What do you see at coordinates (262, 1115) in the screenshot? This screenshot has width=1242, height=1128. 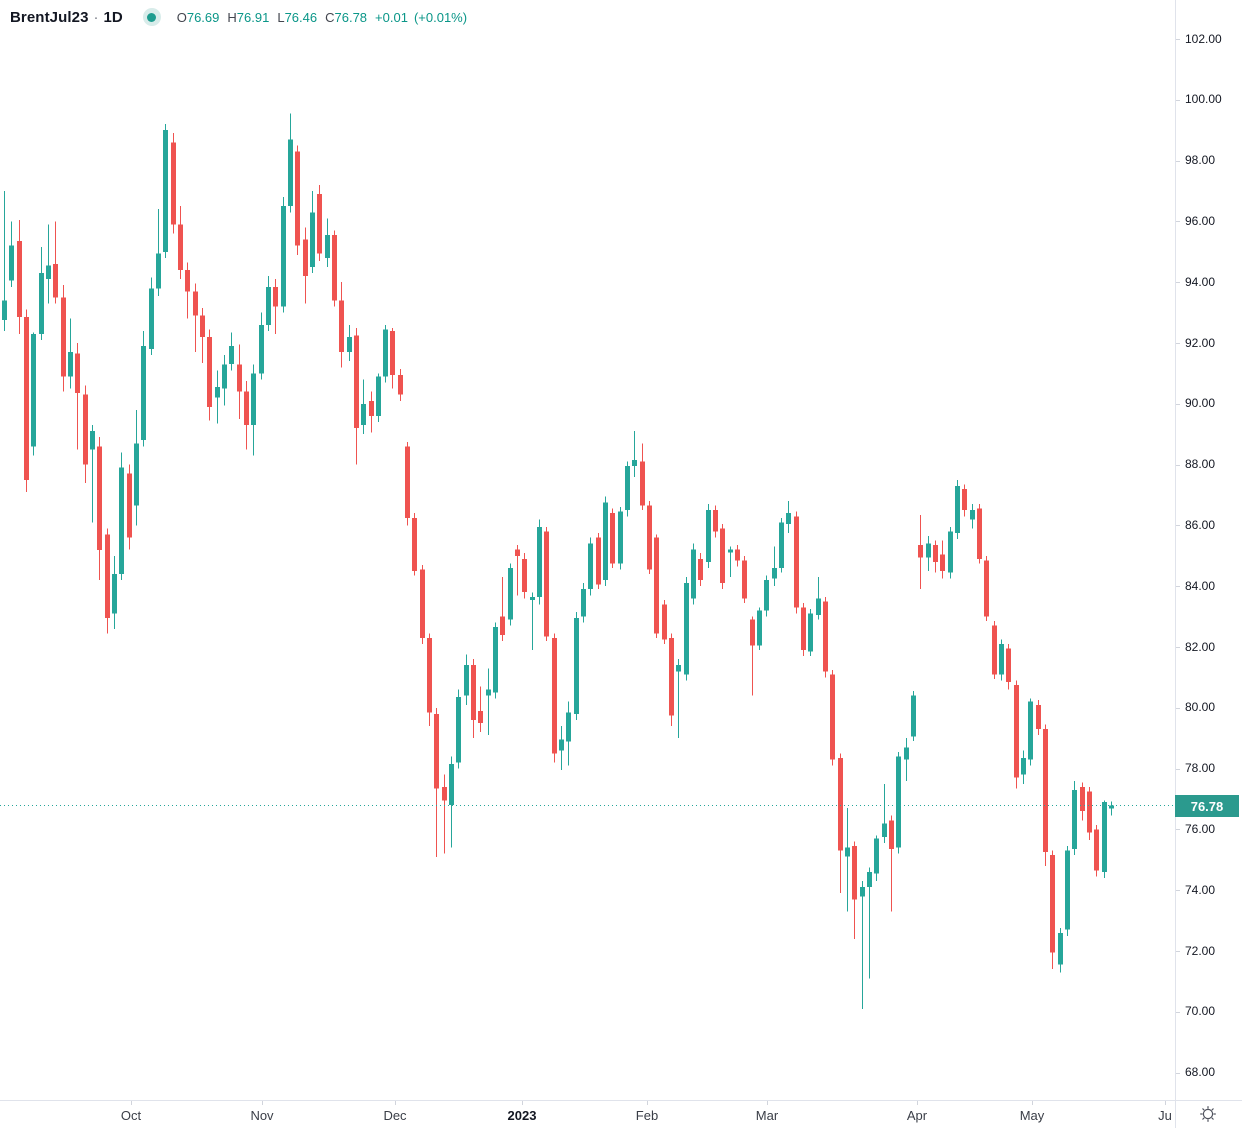 I see `x-axis-label: Nov` at bounding box center [262, 1115].